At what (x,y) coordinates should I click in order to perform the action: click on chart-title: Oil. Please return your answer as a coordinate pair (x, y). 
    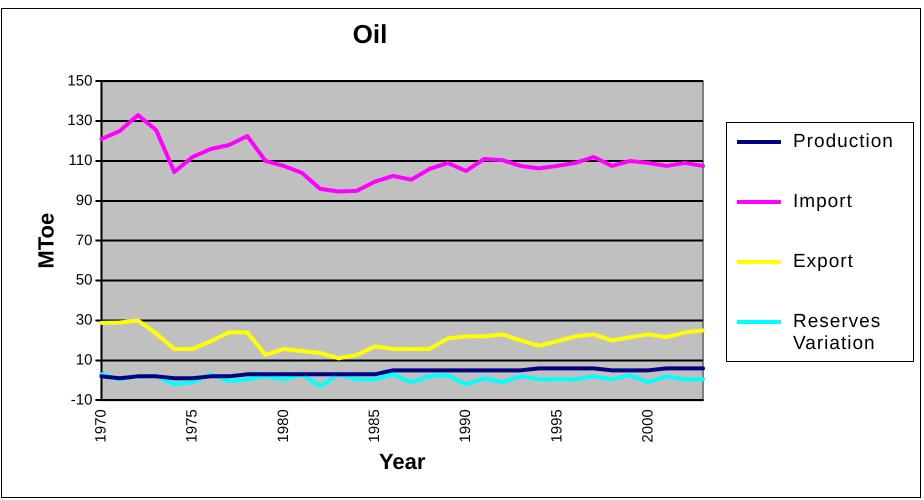
    Looking at the image, I should click on (370, 33).